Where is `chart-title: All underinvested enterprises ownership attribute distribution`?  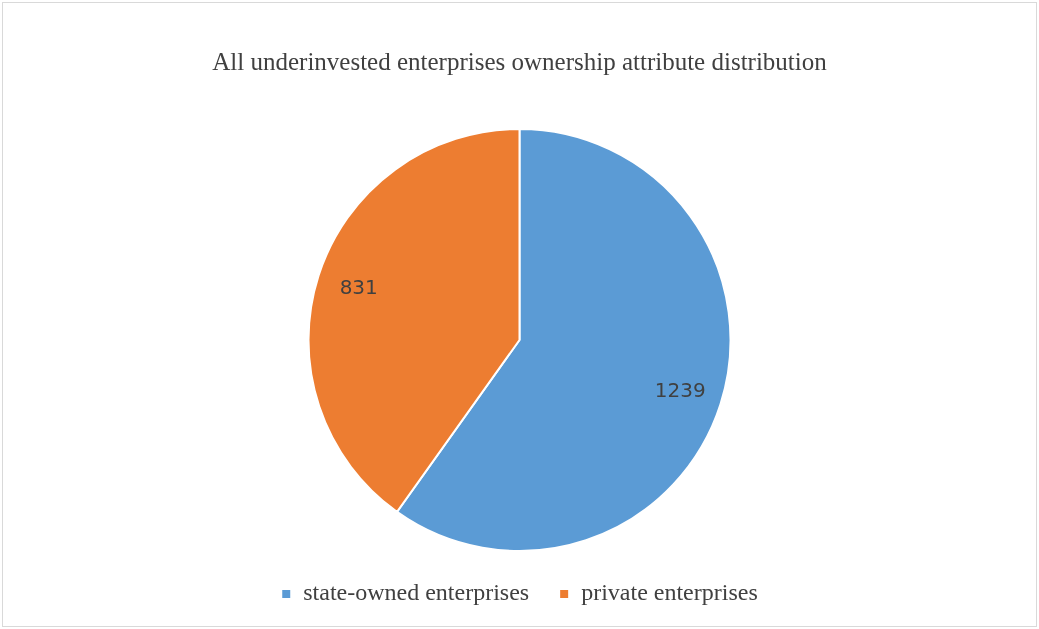 chart-title: All underinvested enterprises ownership attribute distribution is located at coordinates (520, 61).